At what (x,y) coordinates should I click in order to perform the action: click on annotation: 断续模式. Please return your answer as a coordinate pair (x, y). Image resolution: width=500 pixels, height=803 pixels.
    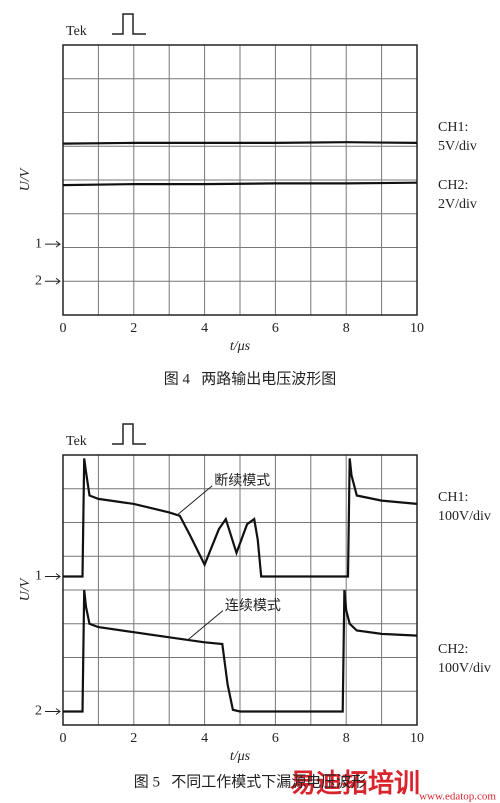
    Looking at the image, I should click on (242, 480).